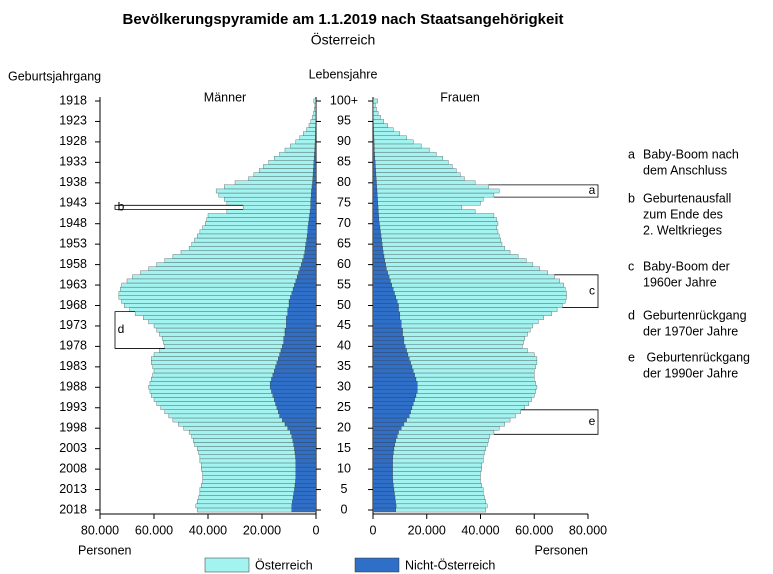 The height and width of the screenshot is (574, 773). What do you see at coordinates (73, 346) in the screenshot?
I see `year-label: 1978` at bounding box center [73, 346].